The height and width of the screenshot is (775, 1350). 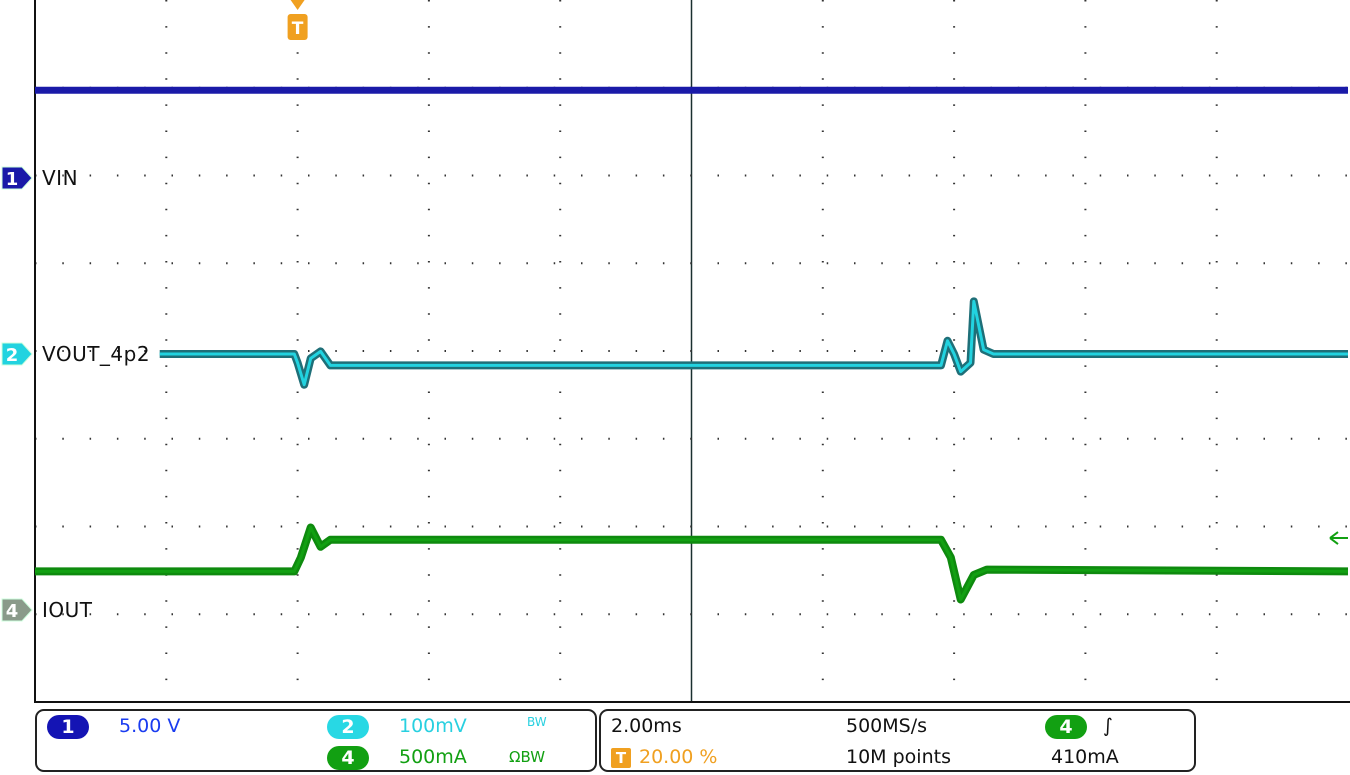 I want to click on ch1-marker-icon, so click(x=17, y=178).